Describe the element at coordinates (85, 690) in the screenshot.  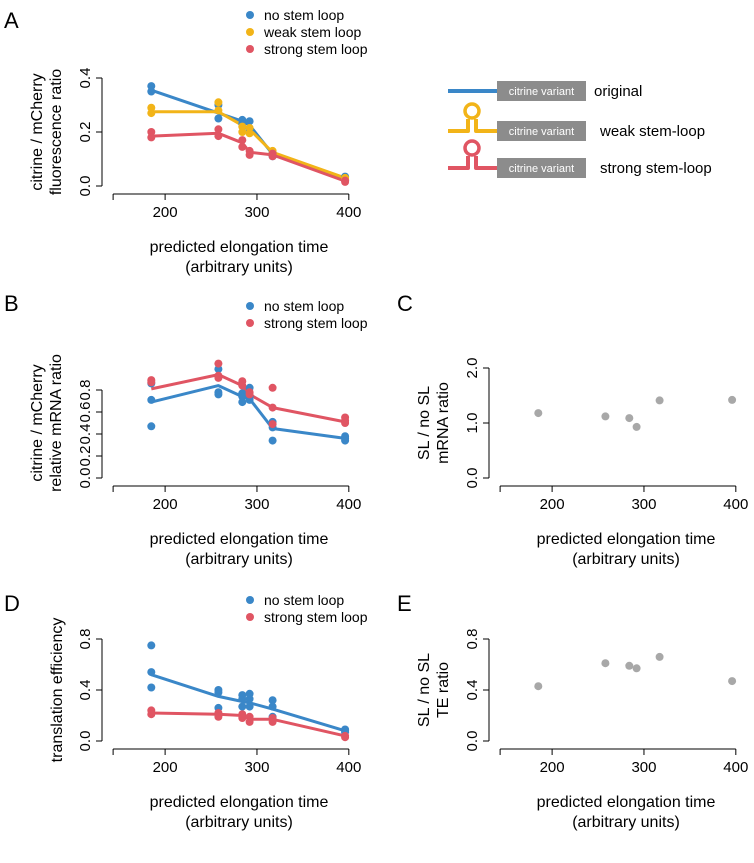
I see `y-tick-label: 0.4` at that location.